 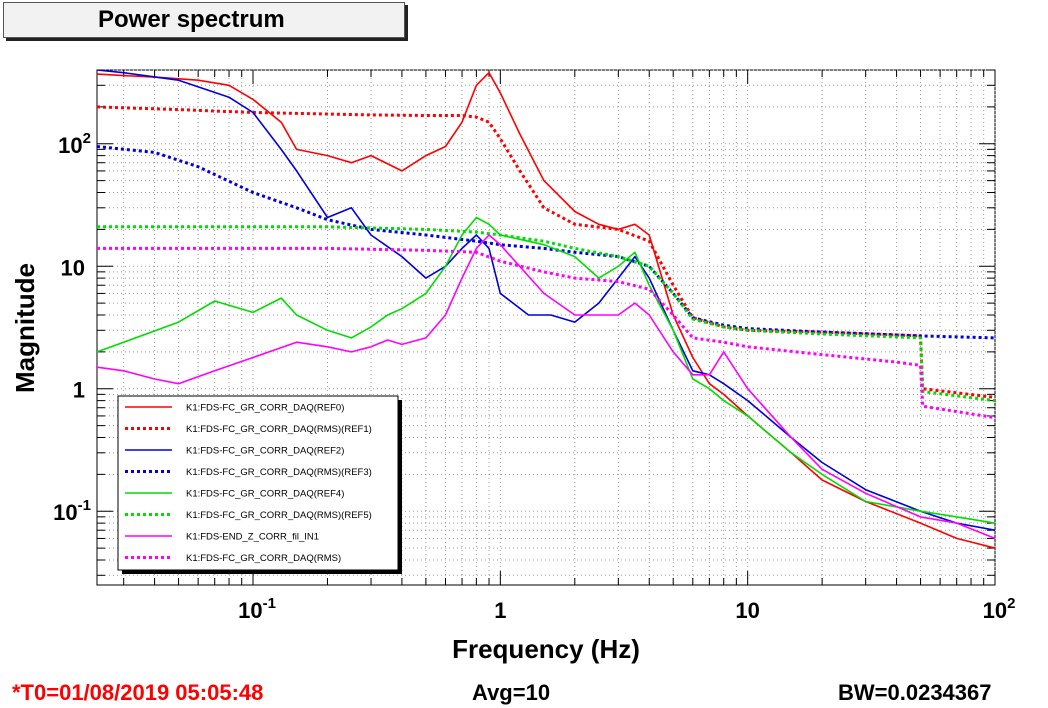 What do you see at coordinates (265, 494) in the screenshot?
I see `legend-label: K1:FDS-FC_GR_CORR_DAQ(REF4)` at bounding box center [265, 494].